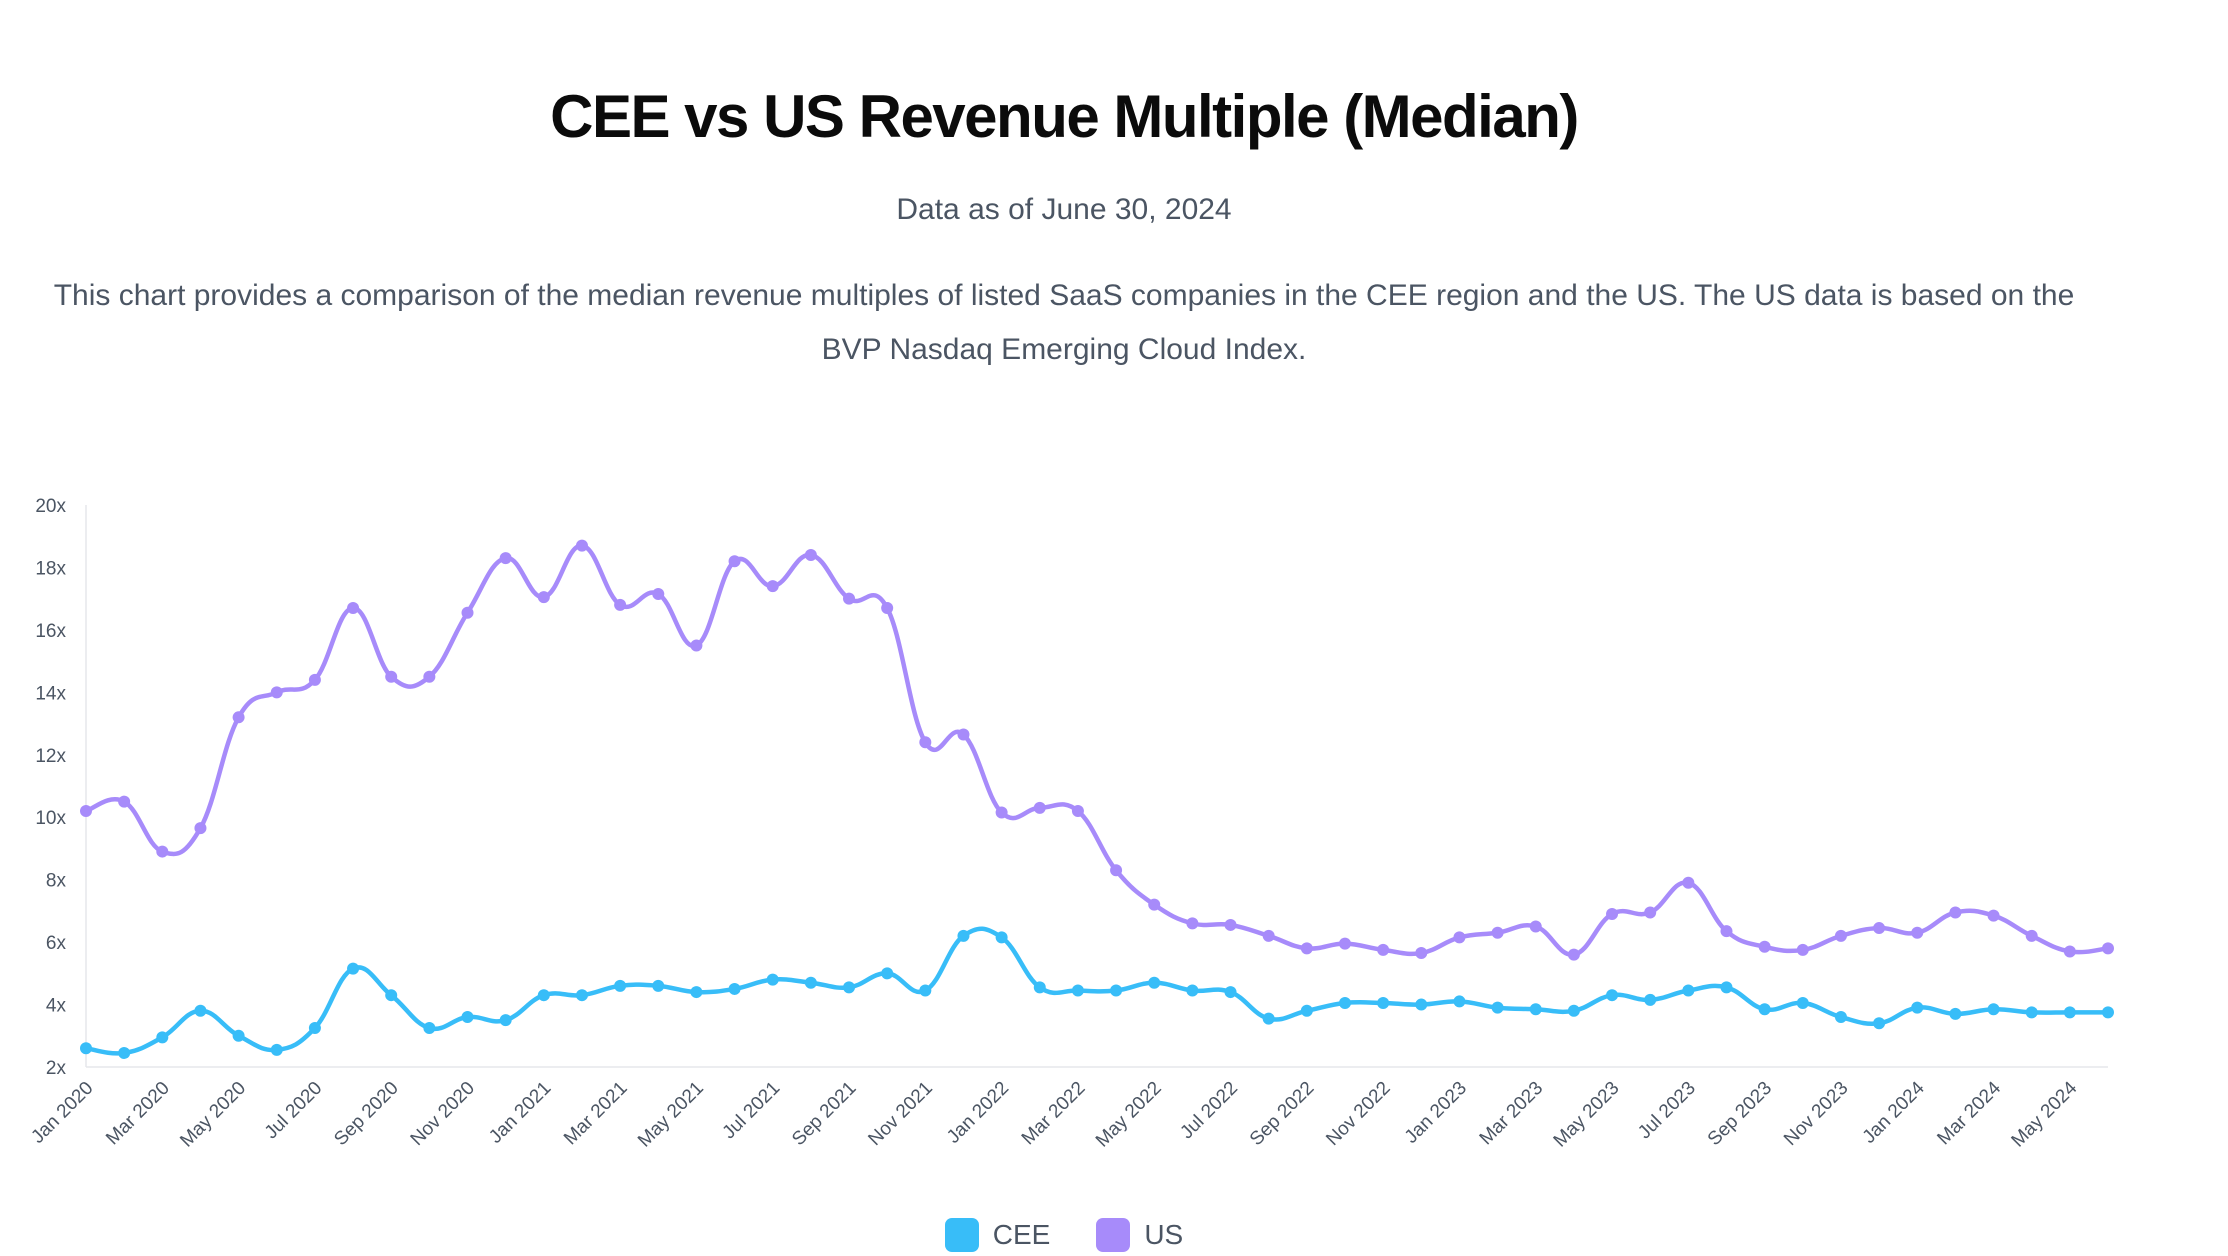  Describe the element at coordinates (900, 1114) in the screenshot. I see `x-tick-label: Nov 2021` at that location.